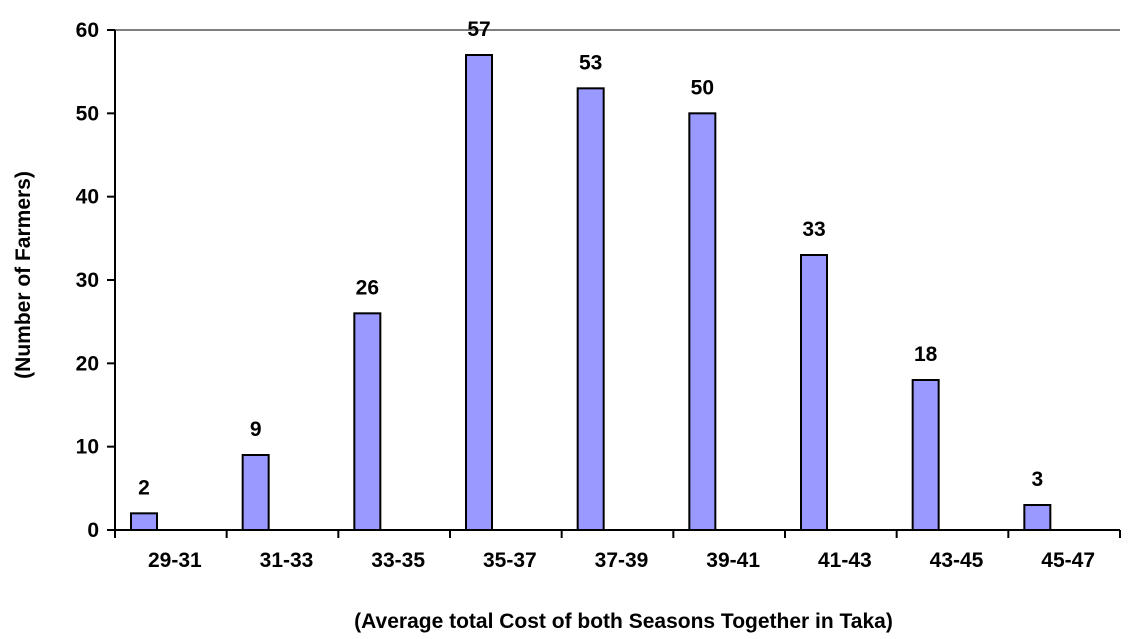 The width and height of the screenshot is (1138, 639). What do you see at coordinates (87, 113) in the screenshot?
I see `y-tick-label: 50` at bounding box center [87, 113].